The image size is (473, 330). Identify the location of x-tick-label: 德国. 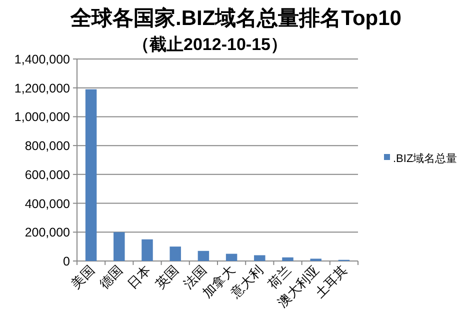
(111, 277).